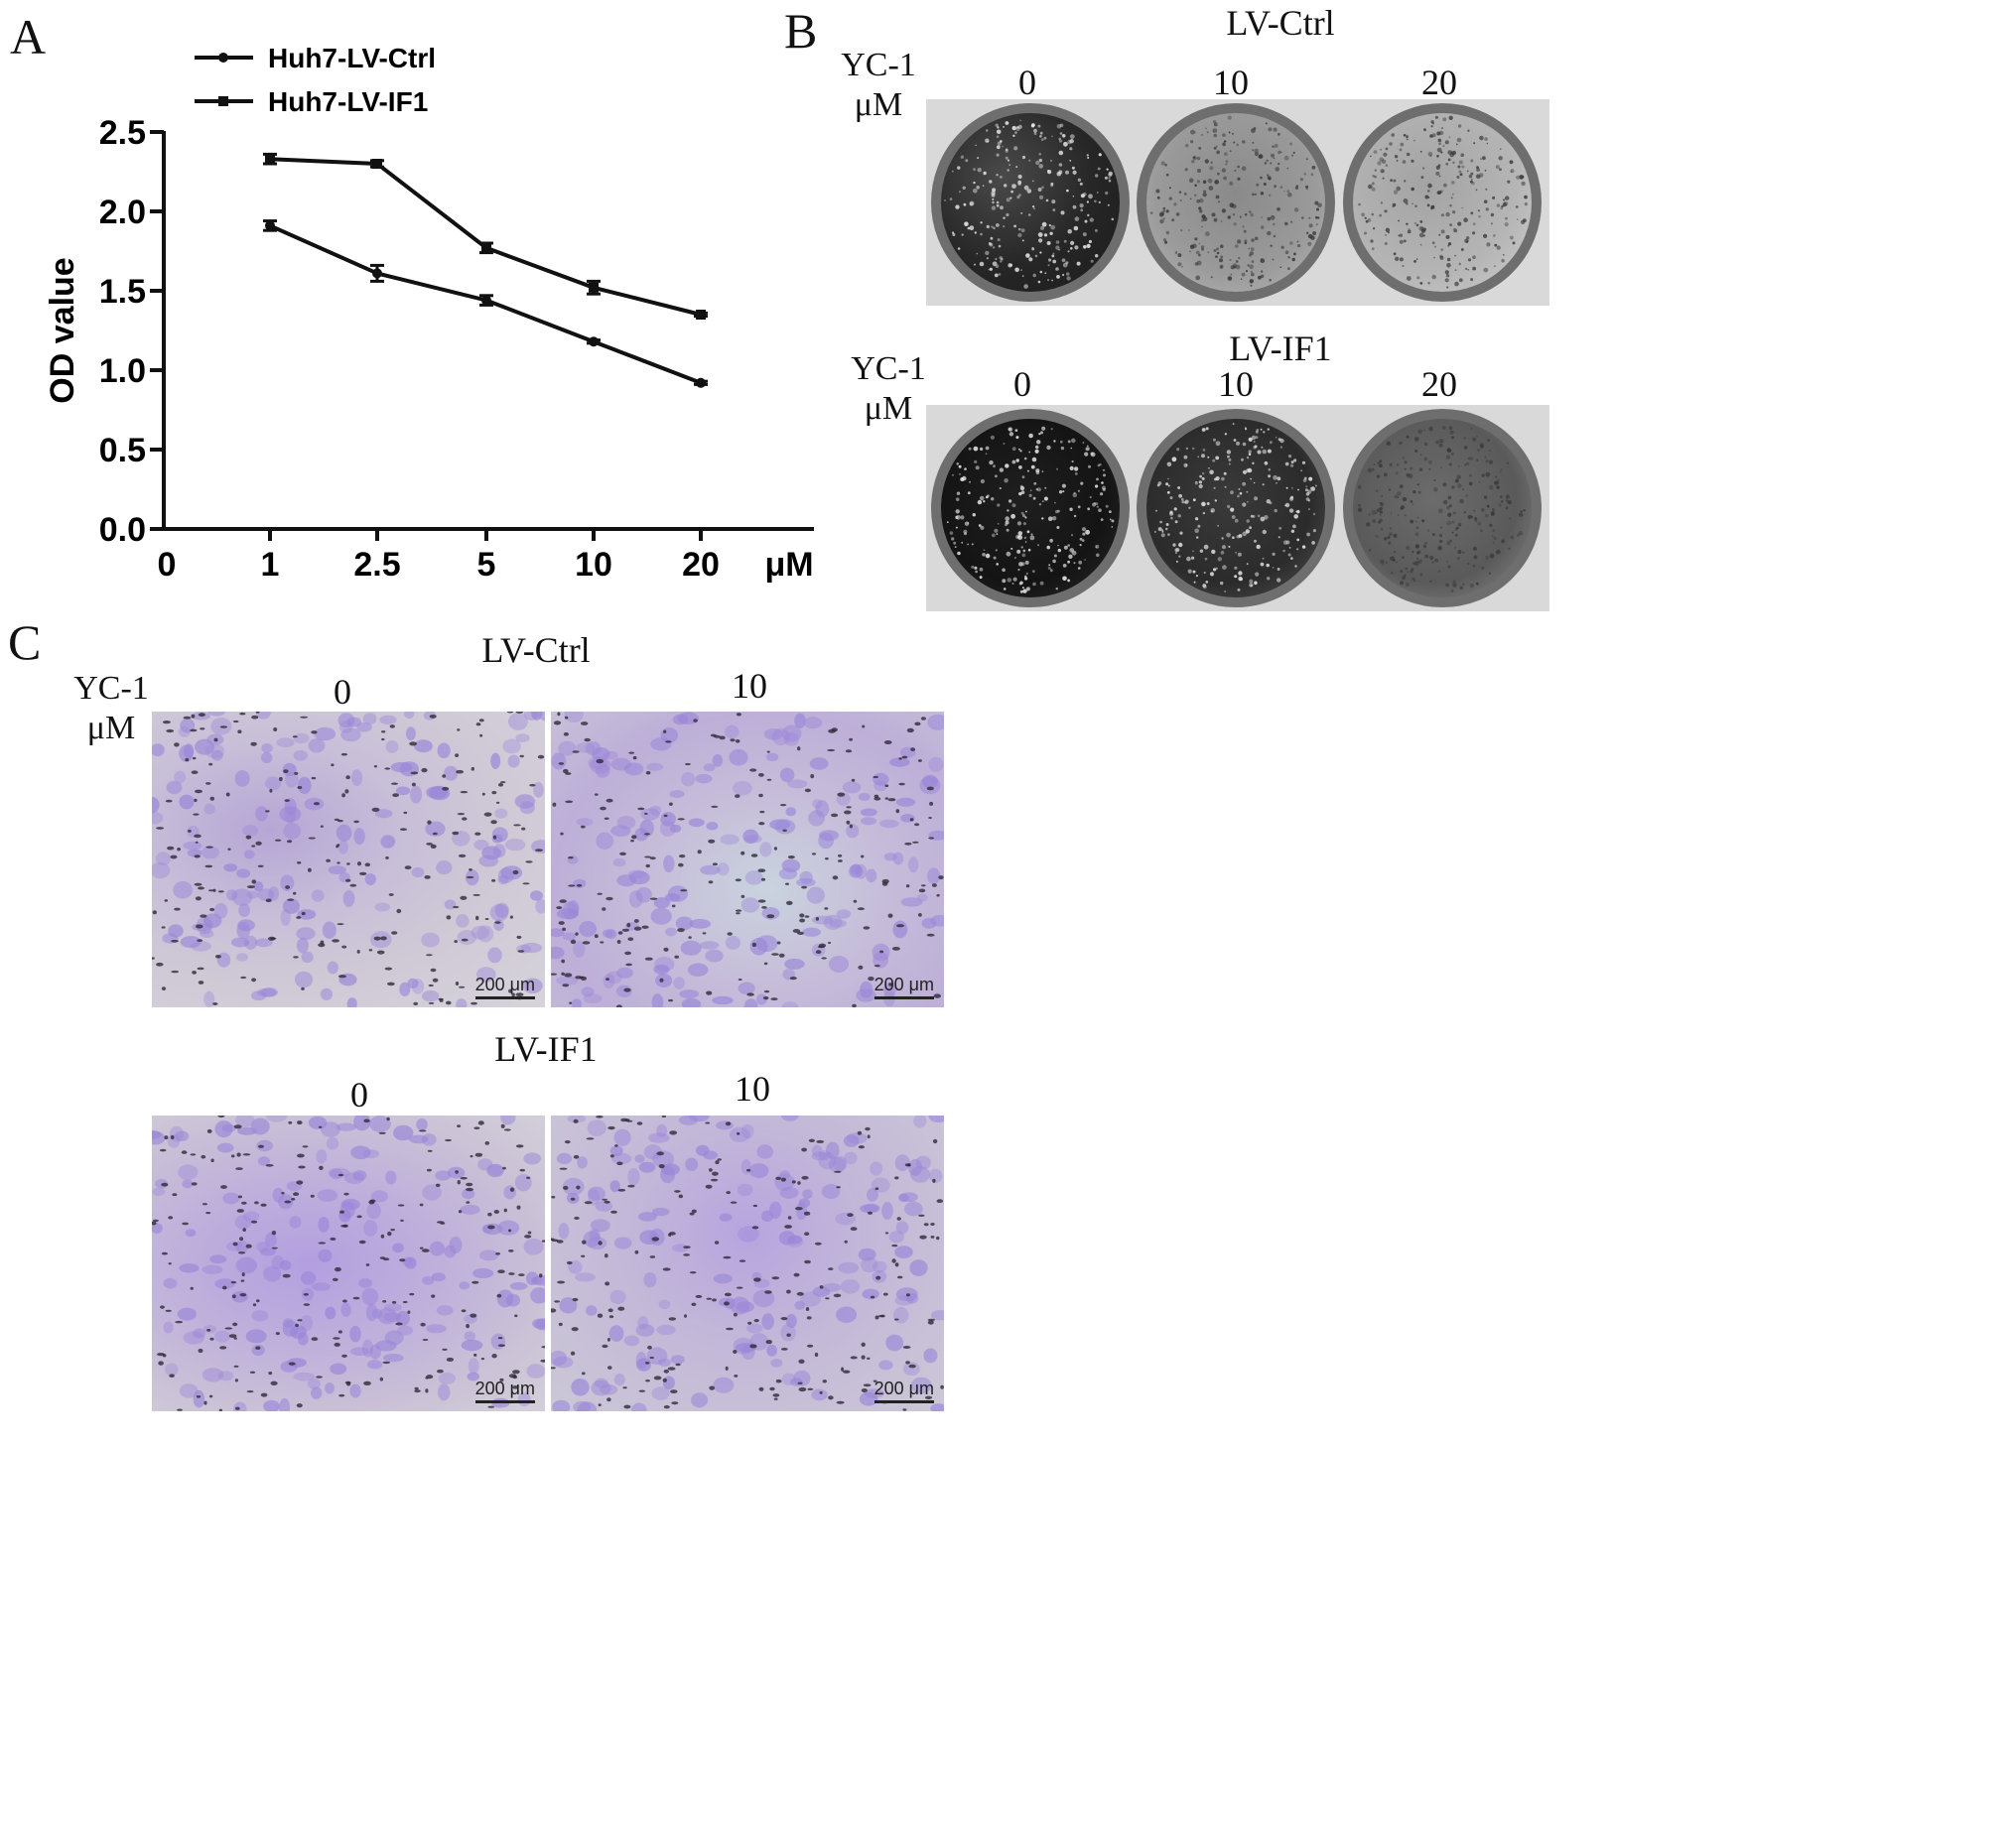 This screenshot has height=1840, width=2016. What do you see at coordinates (1439, 82) in the screenshot?
I see `b-dose-ctrl-20: 20` at bounding box center [1439, 82].